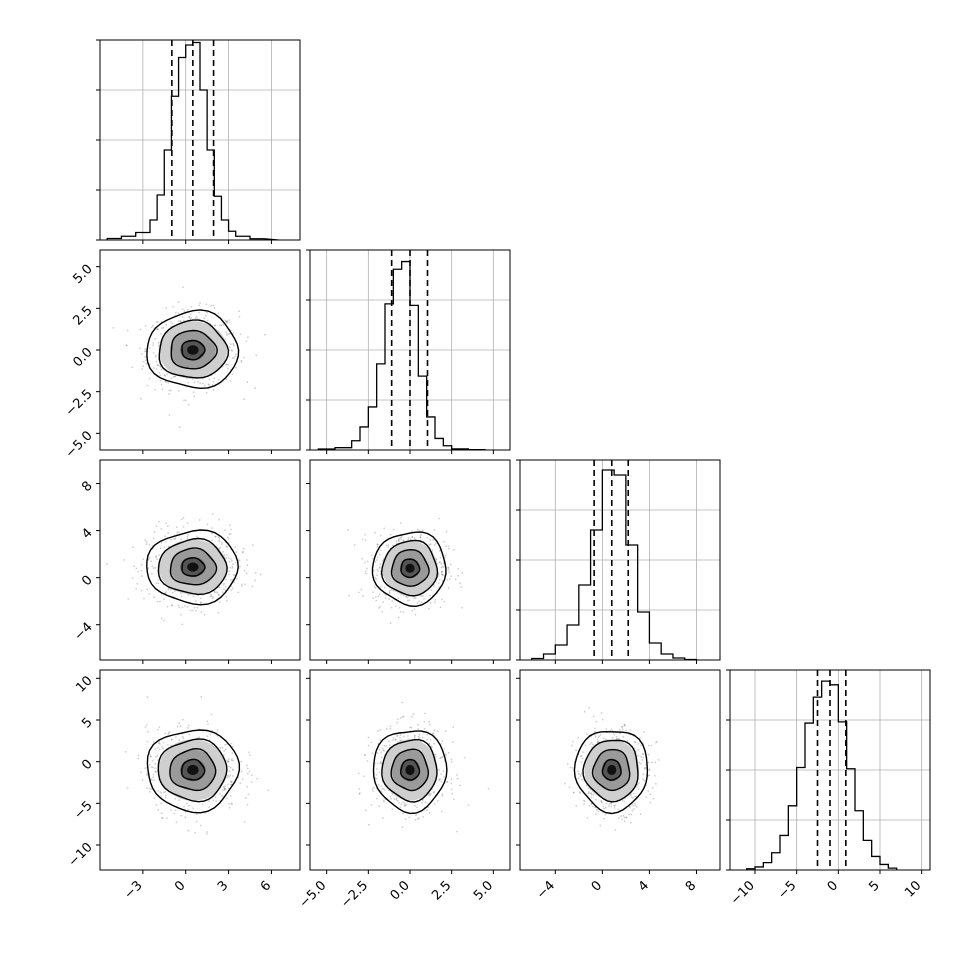  Describe the element at coordinates (182, 355) in the screenshot. I see `scatter-panel-1-0: −5.0 −2.5 0.0 2.5 5.0` at that location.